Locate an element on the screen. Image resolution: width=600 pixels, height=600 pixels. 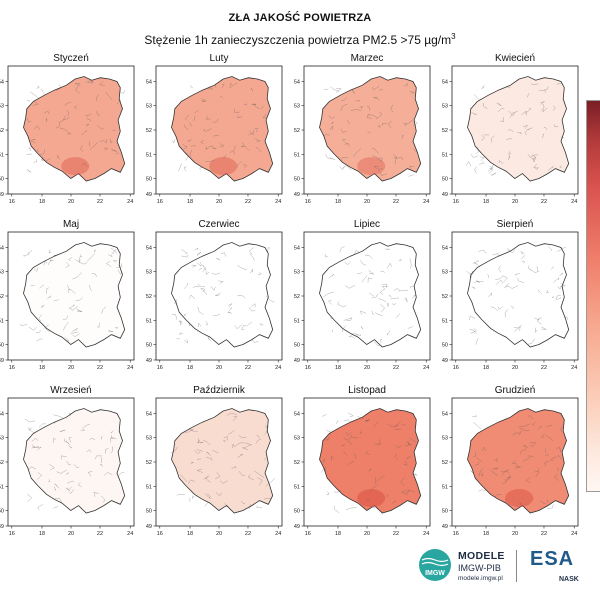
x-tick-label: 22 is located at coordinates (396, 368).